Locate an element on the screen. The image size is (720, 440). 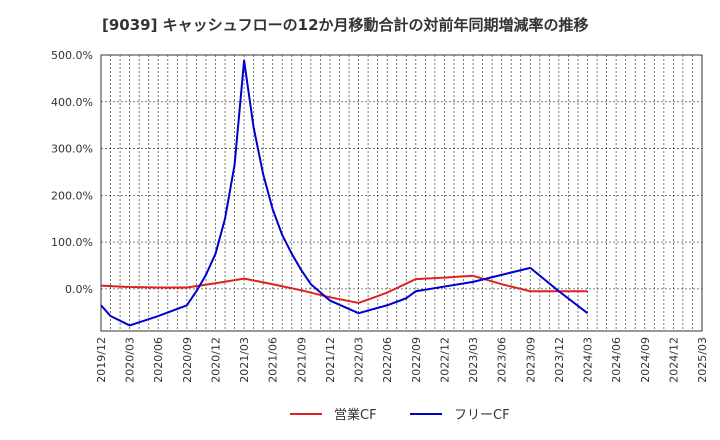
x-tick-label: 2024/03 is located at coordinates (588, 360).